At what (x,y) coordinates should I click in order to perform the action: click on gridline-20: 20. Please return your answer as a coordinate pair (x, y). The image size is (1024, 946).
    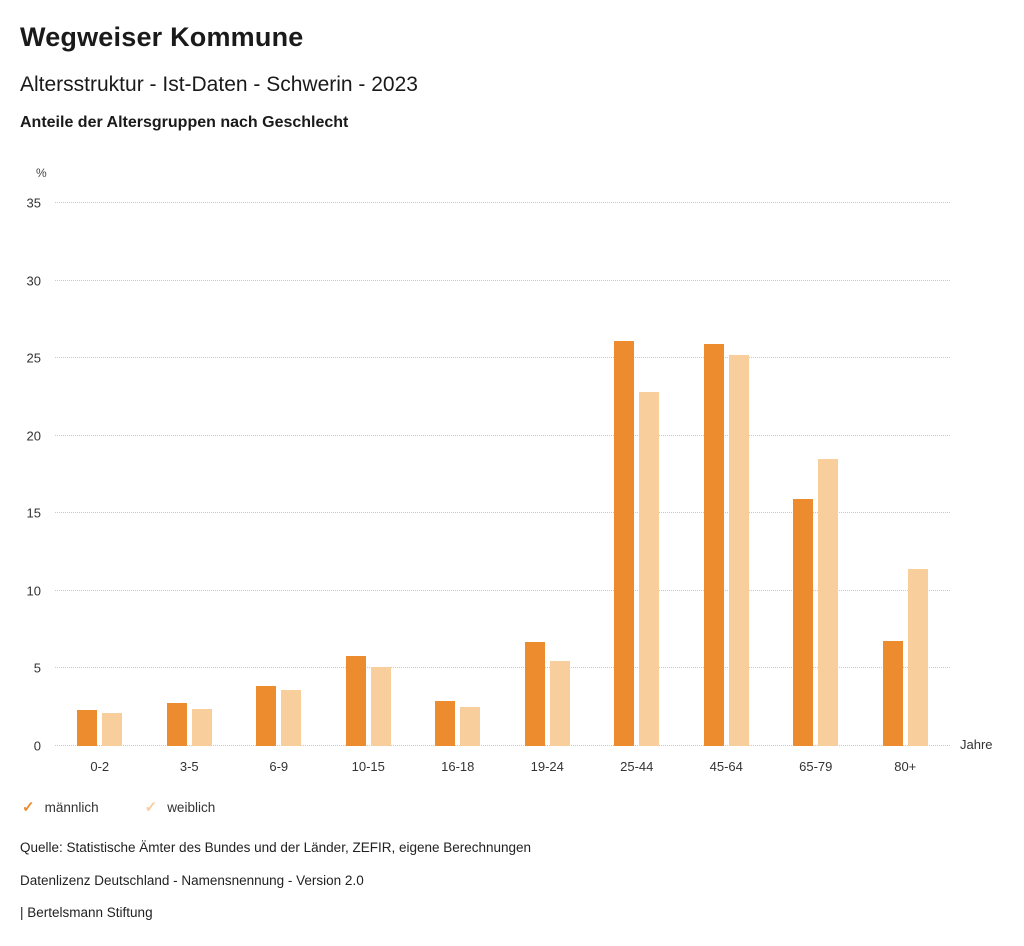
    Looking at the image, I should click on (488, 435).